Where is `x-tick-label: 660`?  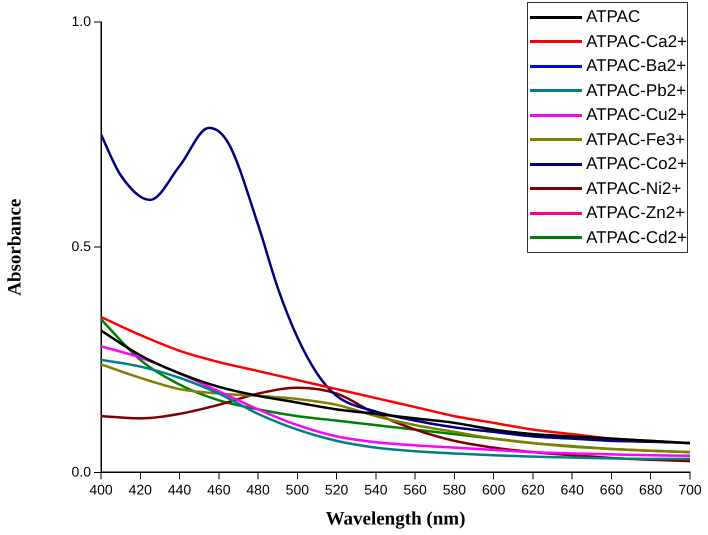
x-tick-label: 660 is located at coordinates (612, 490).